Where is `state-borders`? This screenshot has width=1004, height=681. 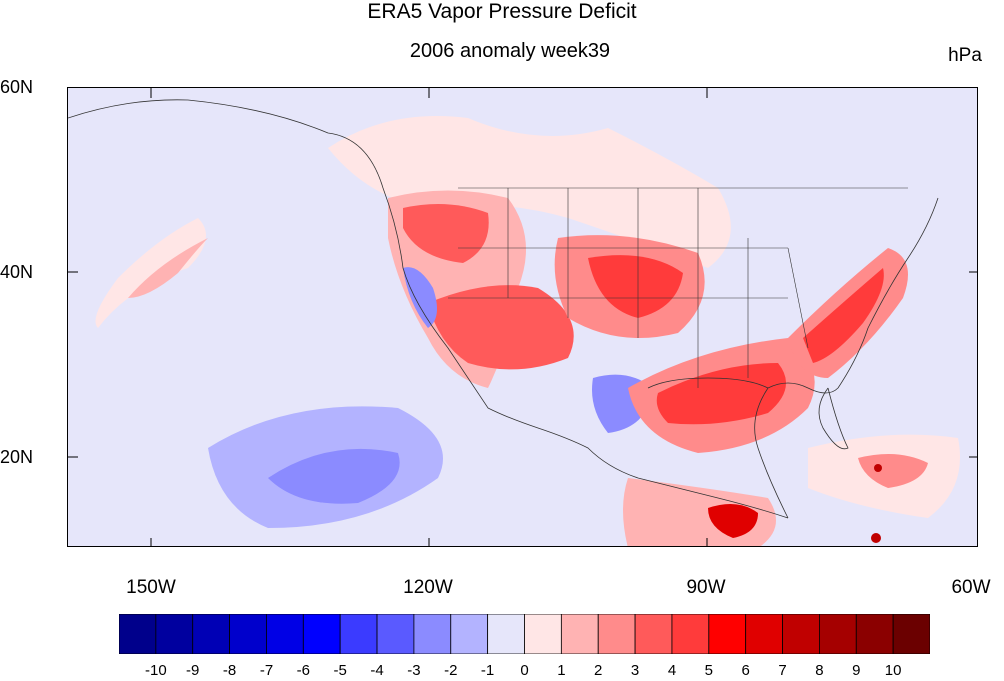
state-borders is located at coordinates (678, 287).